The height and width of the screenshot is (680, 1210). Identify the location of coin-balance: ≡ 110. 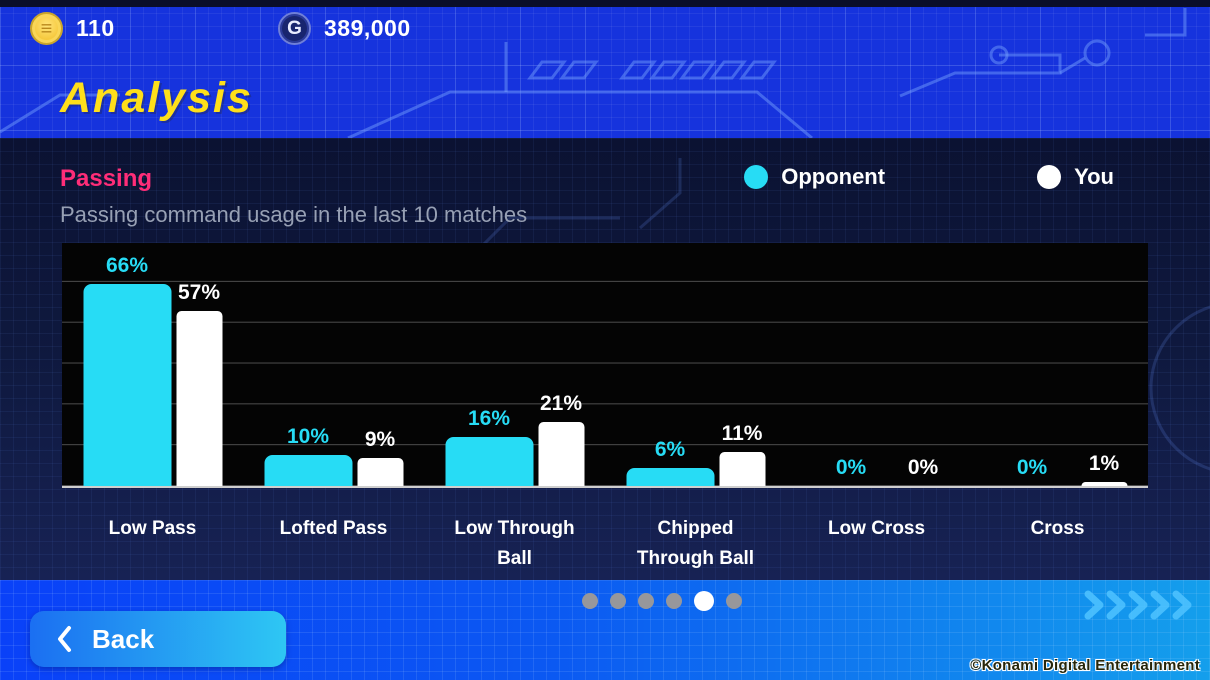
(72, 28).